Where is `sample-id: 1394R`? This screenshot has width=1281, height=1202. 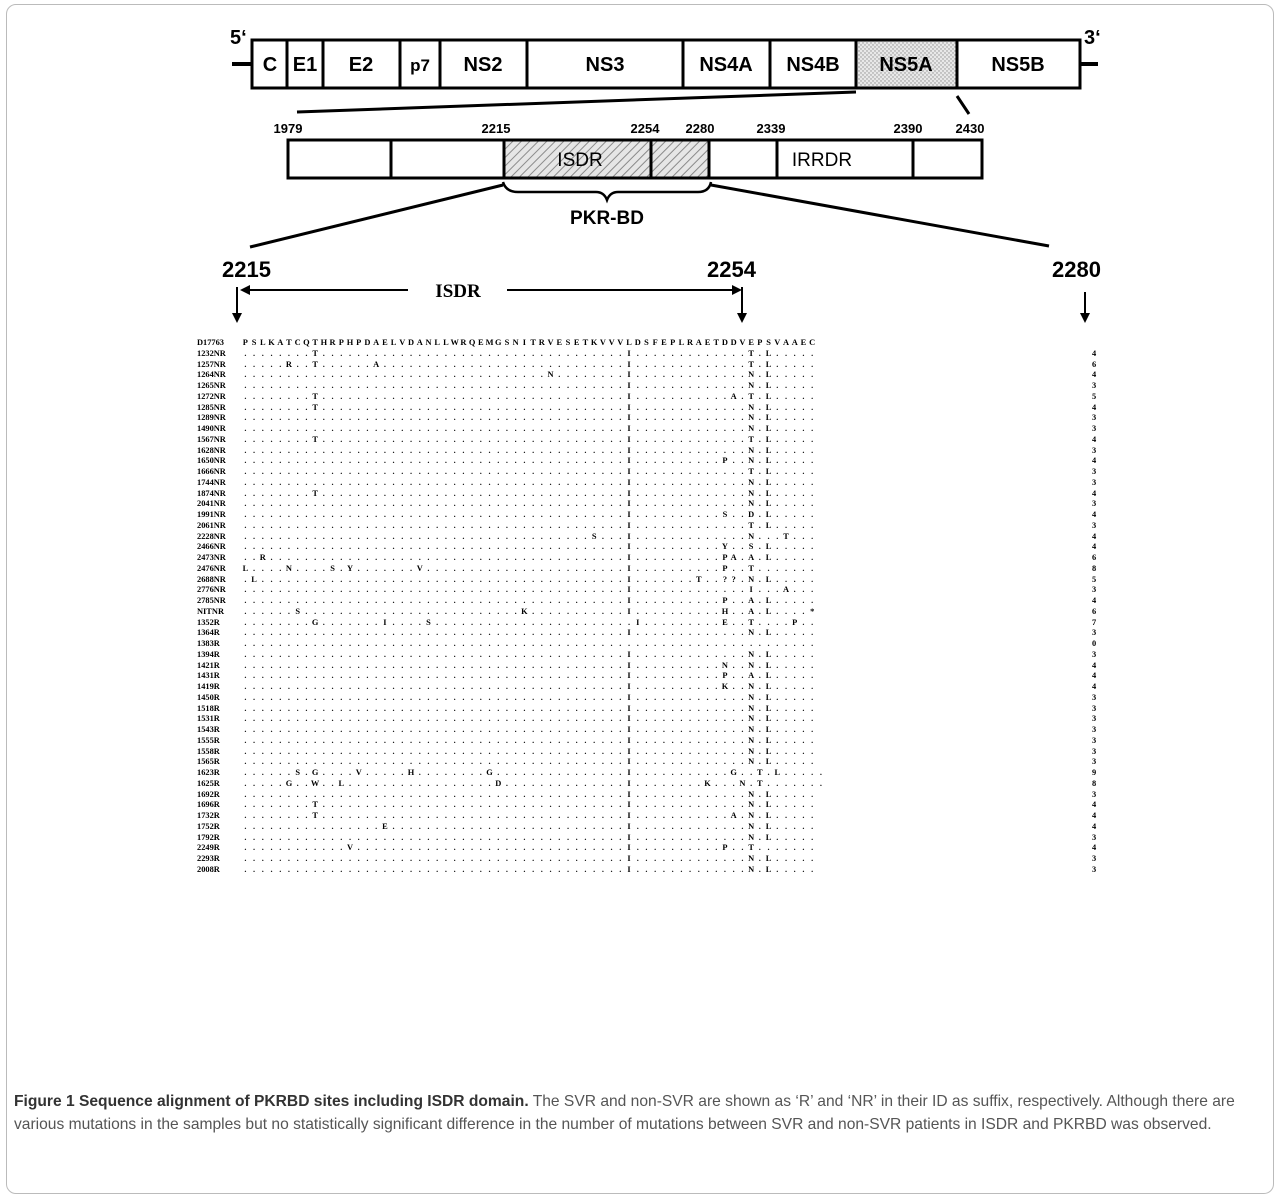
sample-id: 1394R is located at coordinates (208, 654).